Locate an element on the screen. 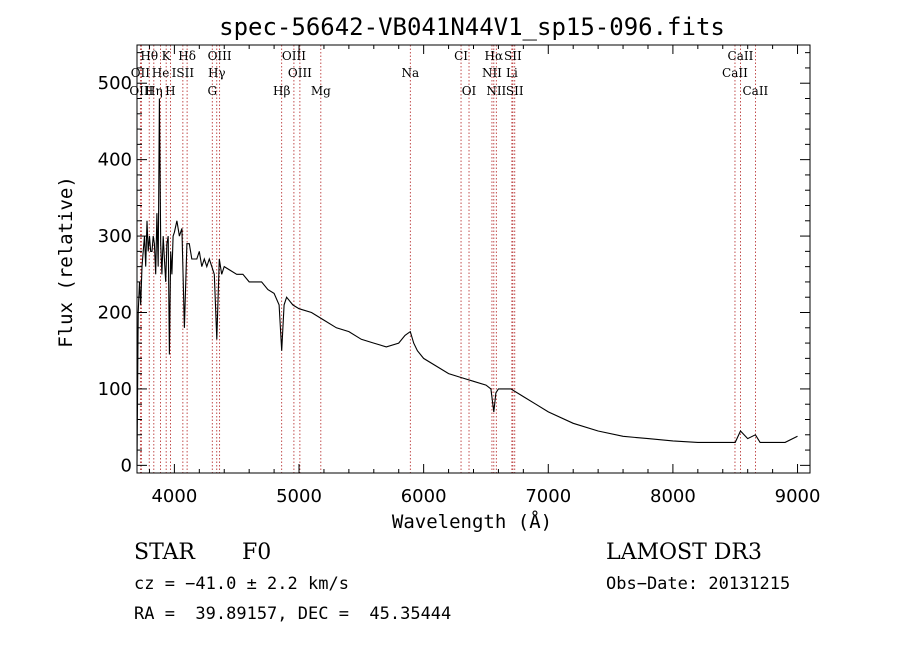  y-tick-label-100: 100 is located at coordinates (115, 389).